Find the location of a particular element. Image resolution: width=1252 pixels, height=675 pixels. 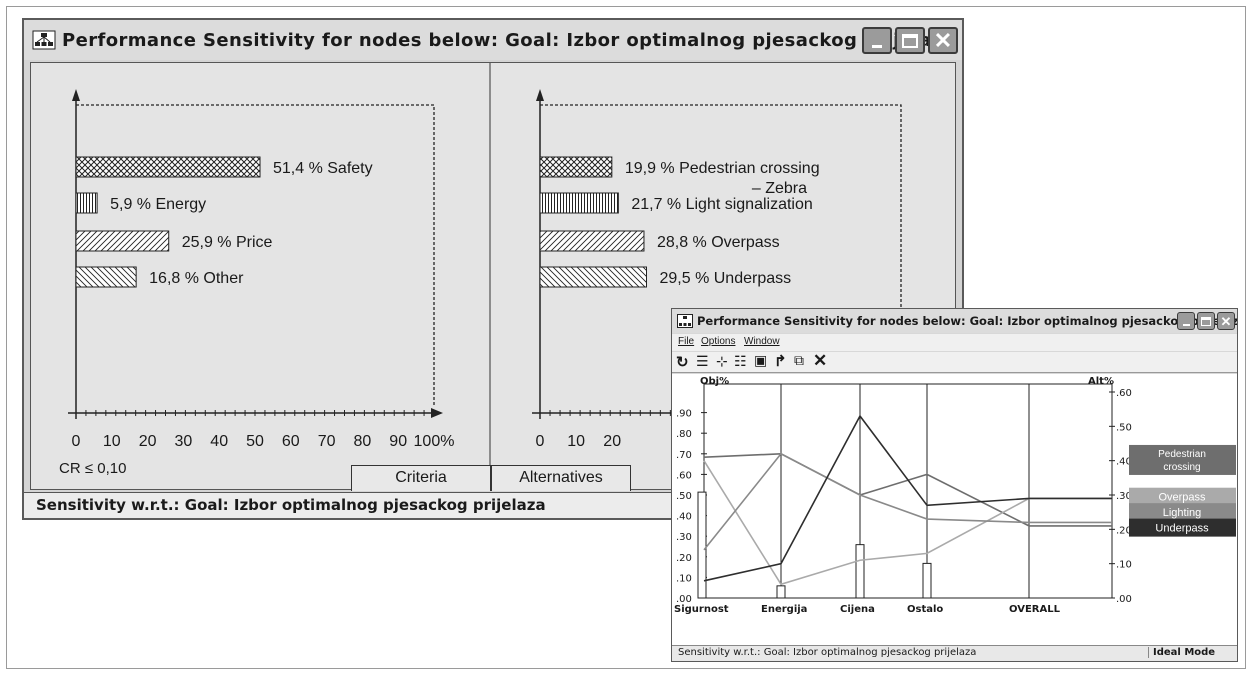

alternatives-bar-label: 19,9 % Pedestrian crossing is located at coordinates (722, 168).